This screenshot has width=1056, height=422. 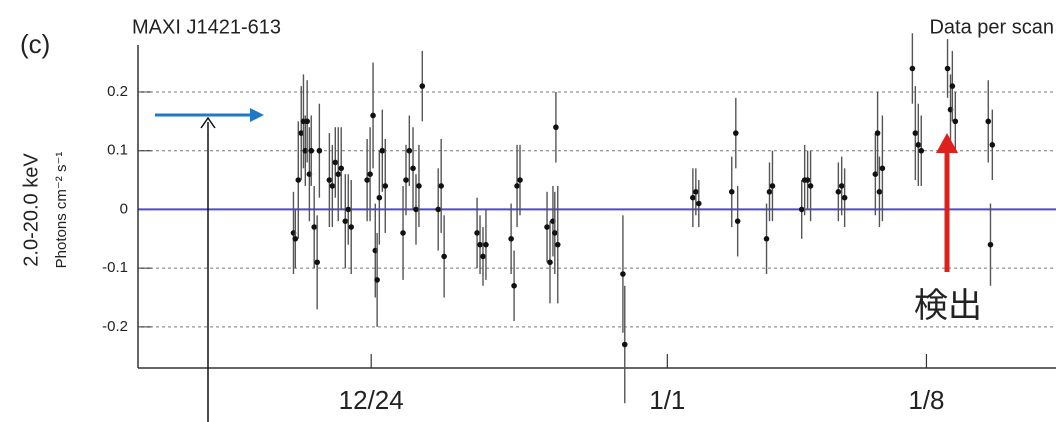 I want to click on y-tick-label: -0.2, so click(x=115, y=326).